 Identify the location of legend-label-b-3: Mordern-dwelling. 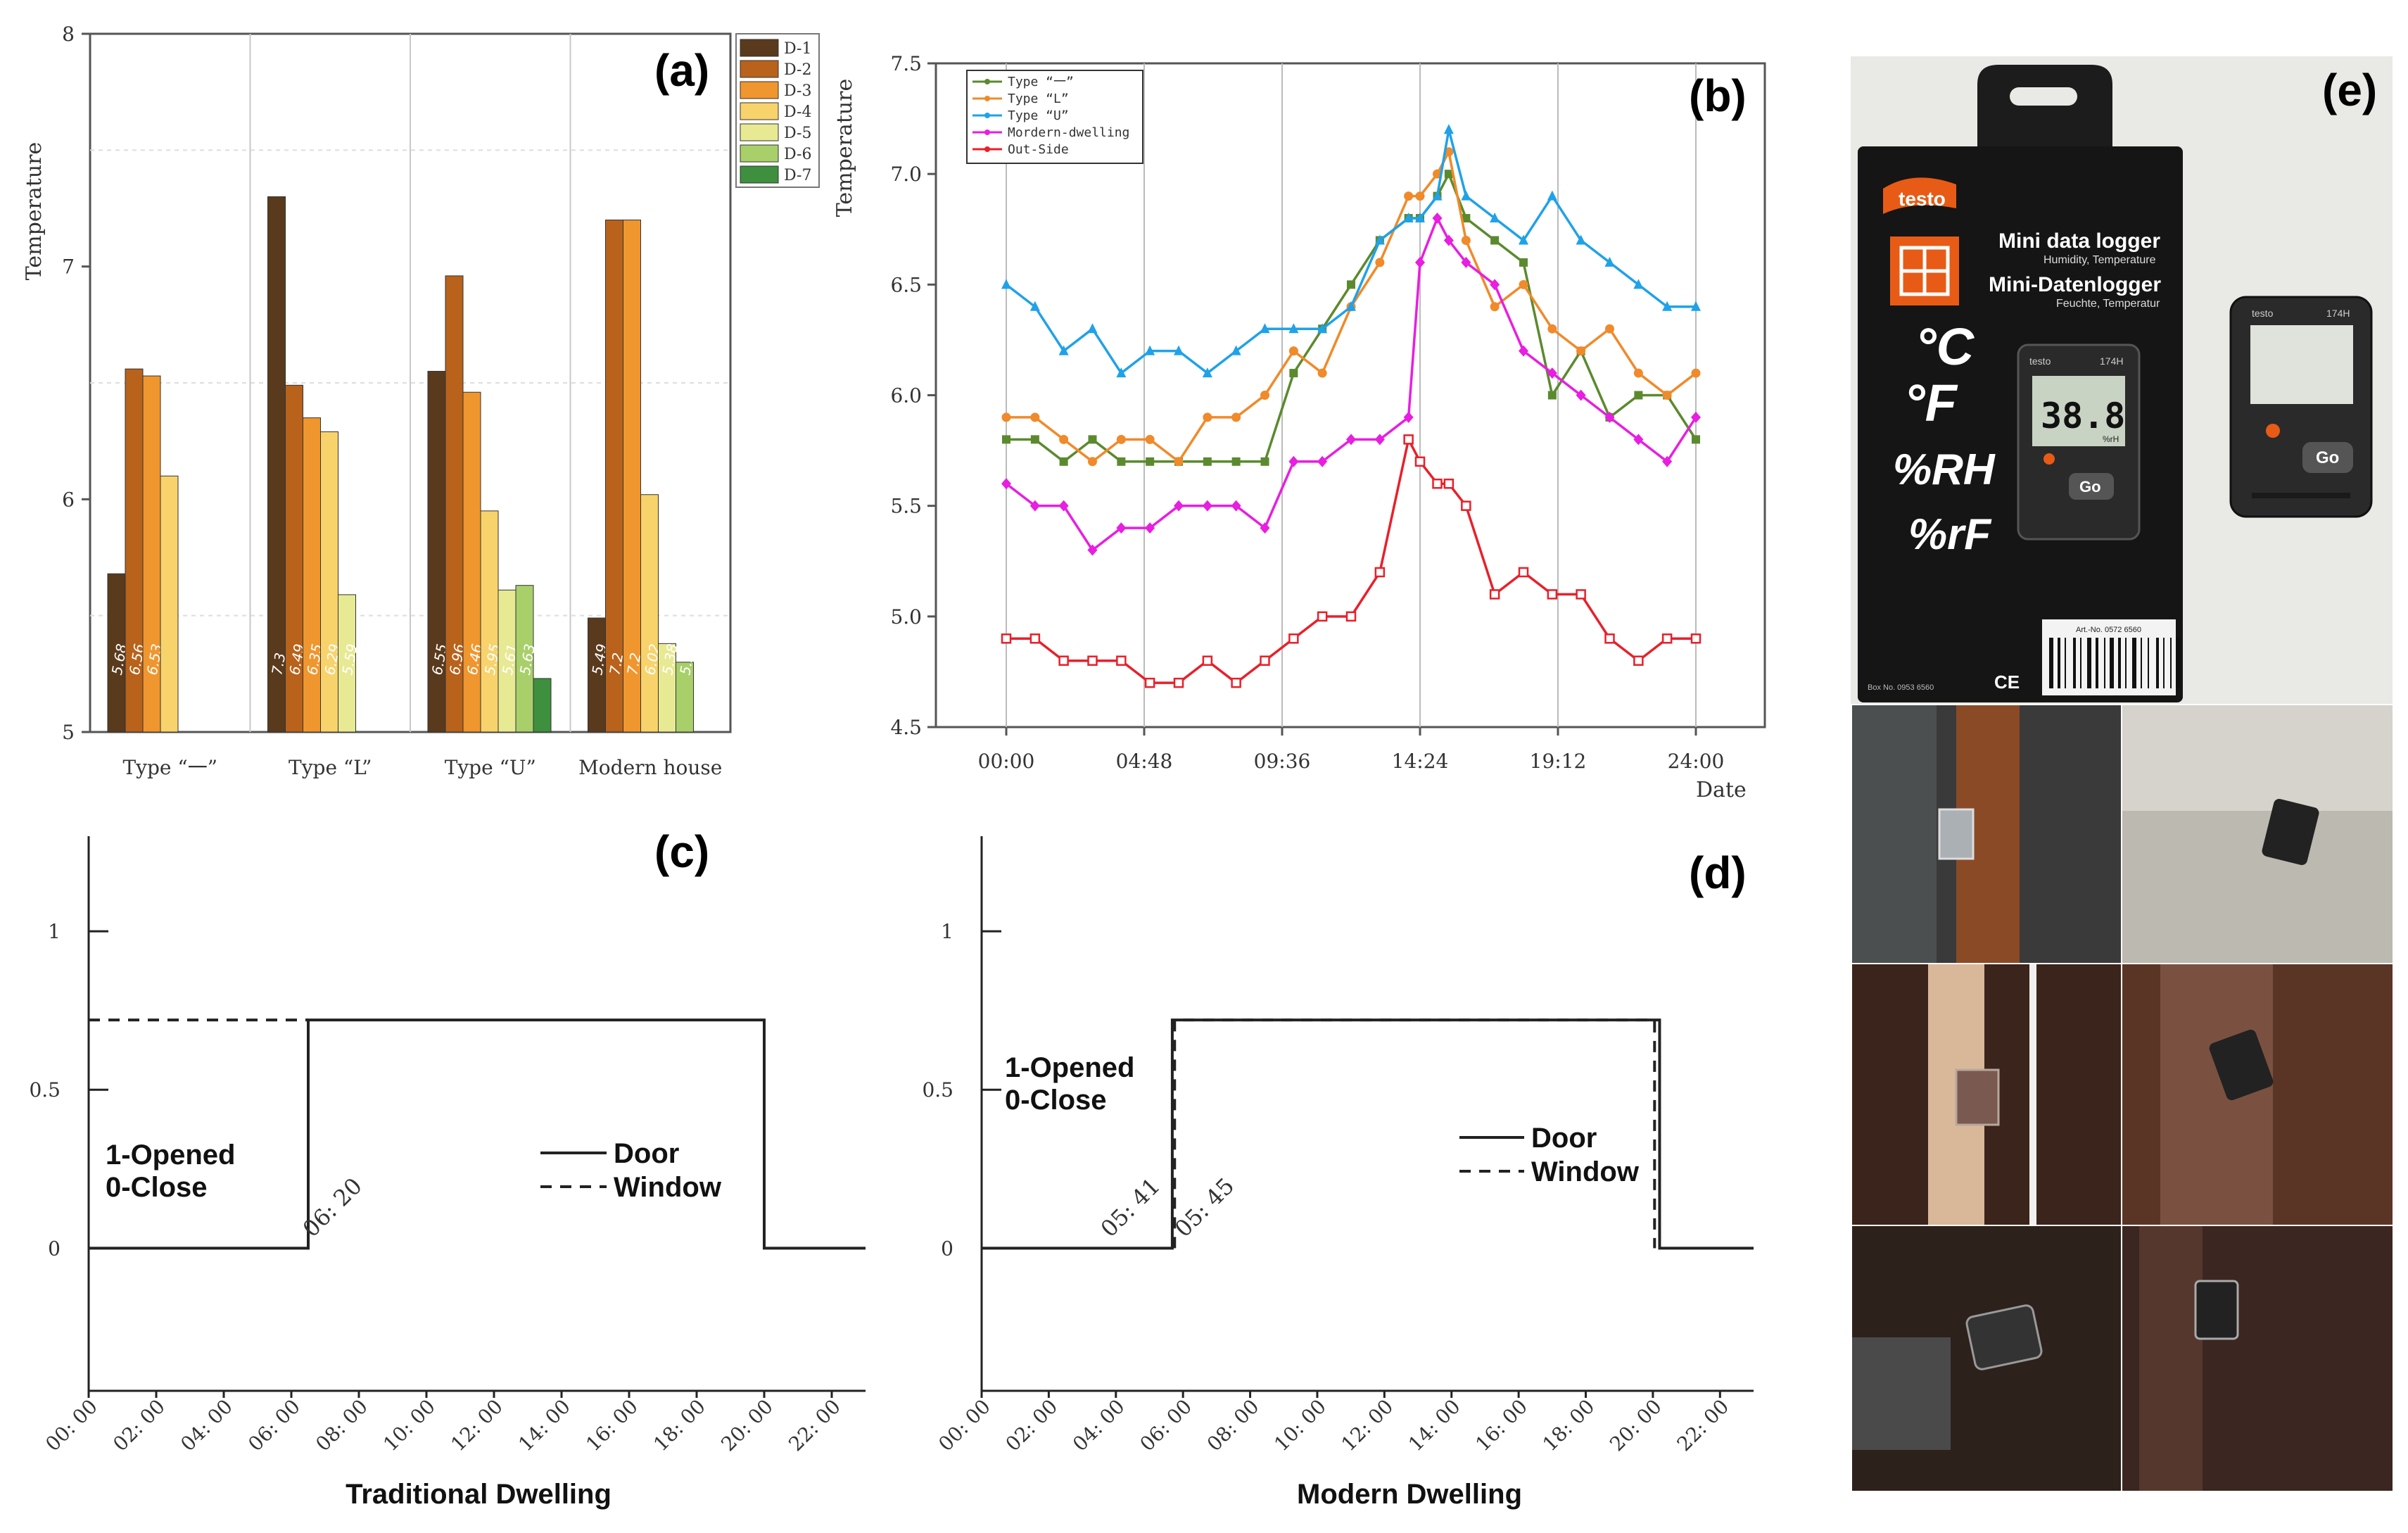
(1068, 132).